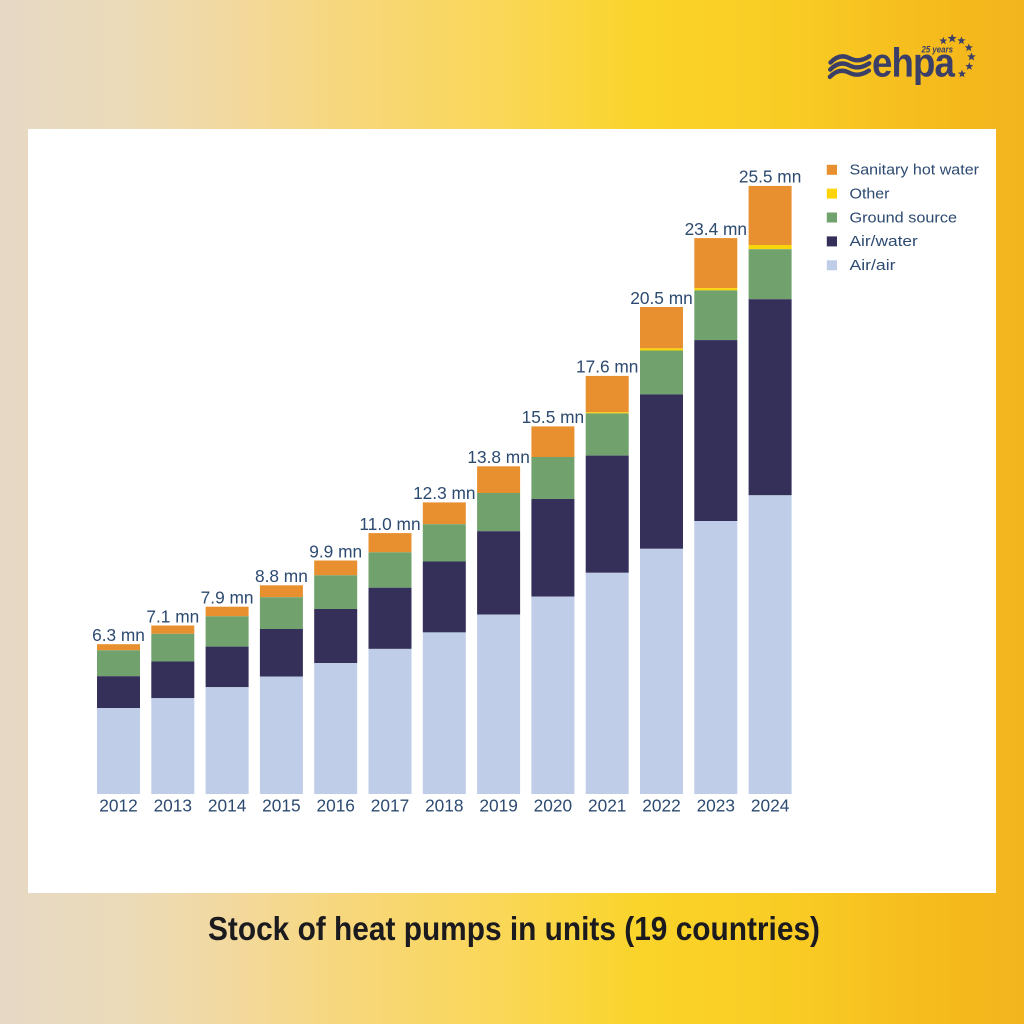 The height and width of the screenshot is (1024, 1024). What do you see at coordinates (173, 806) in the screenshot?
I see `svg-text: 2013` at bounding box center [173, 806].